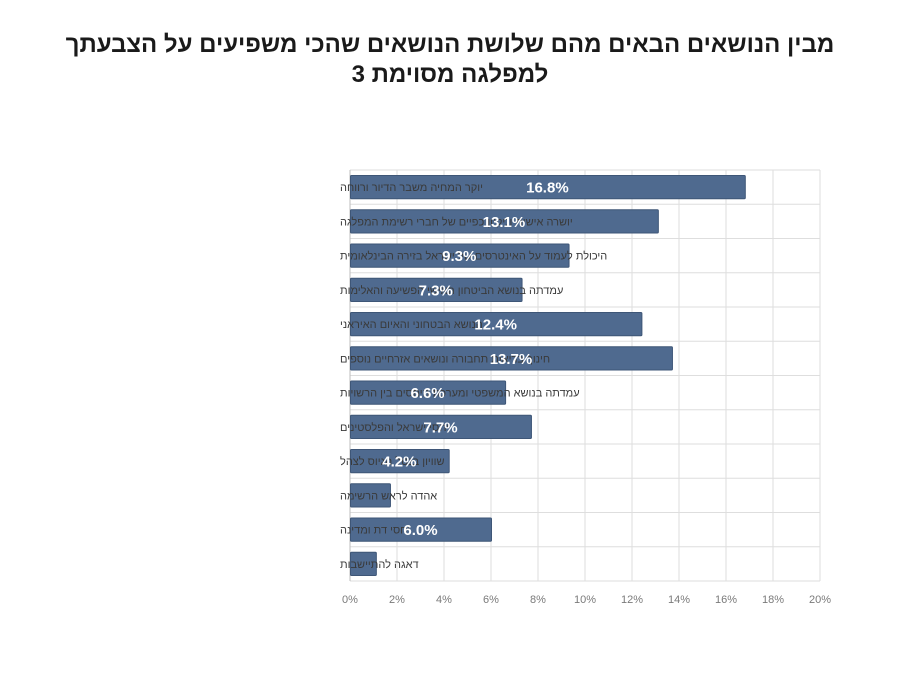  I want to click on x-tick-label: 18%, so click(773, 600).